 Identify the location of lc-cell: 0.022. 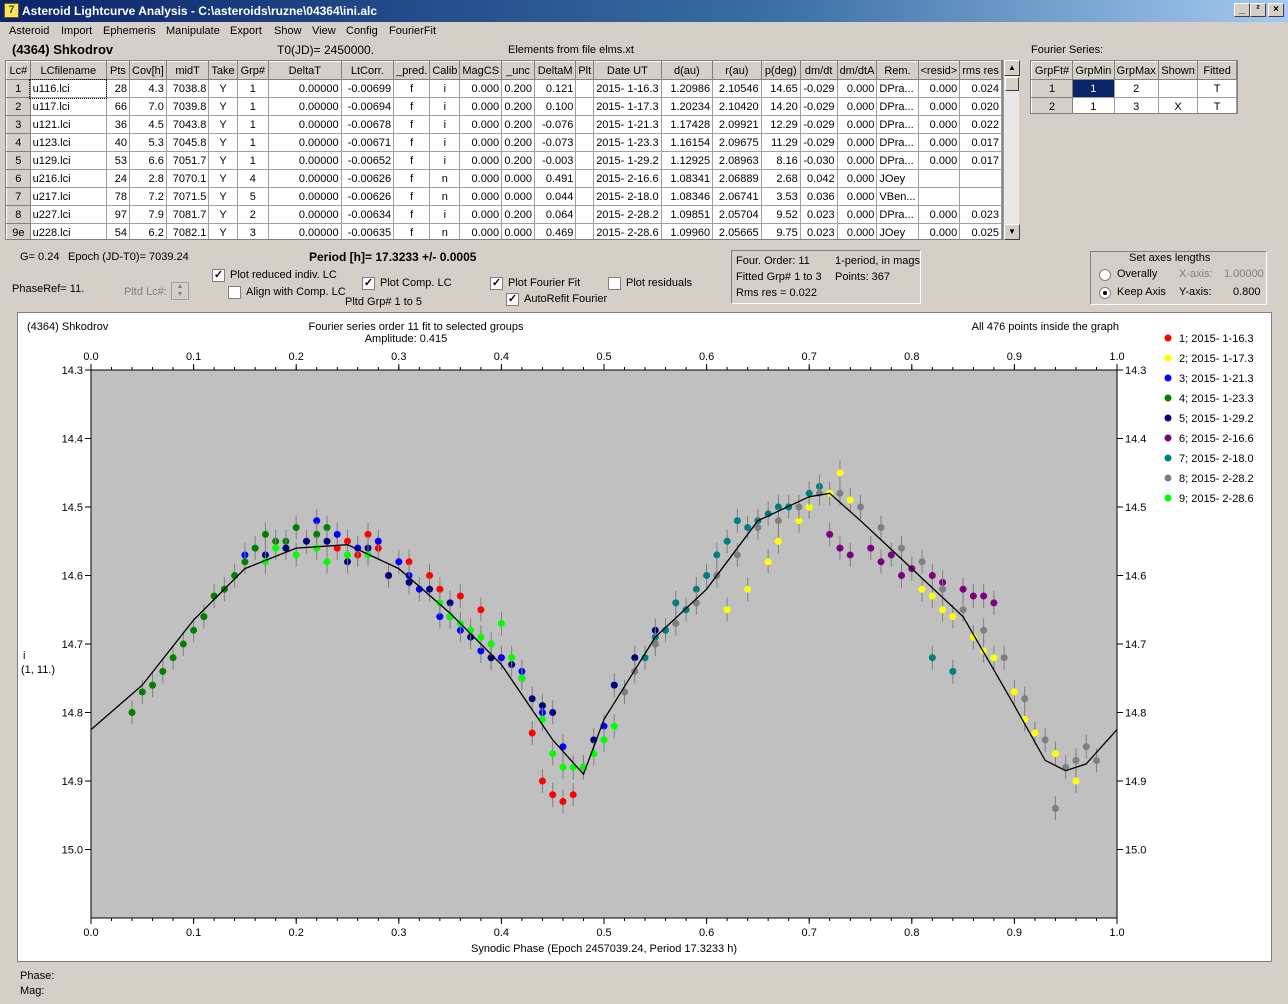
(980, 124).